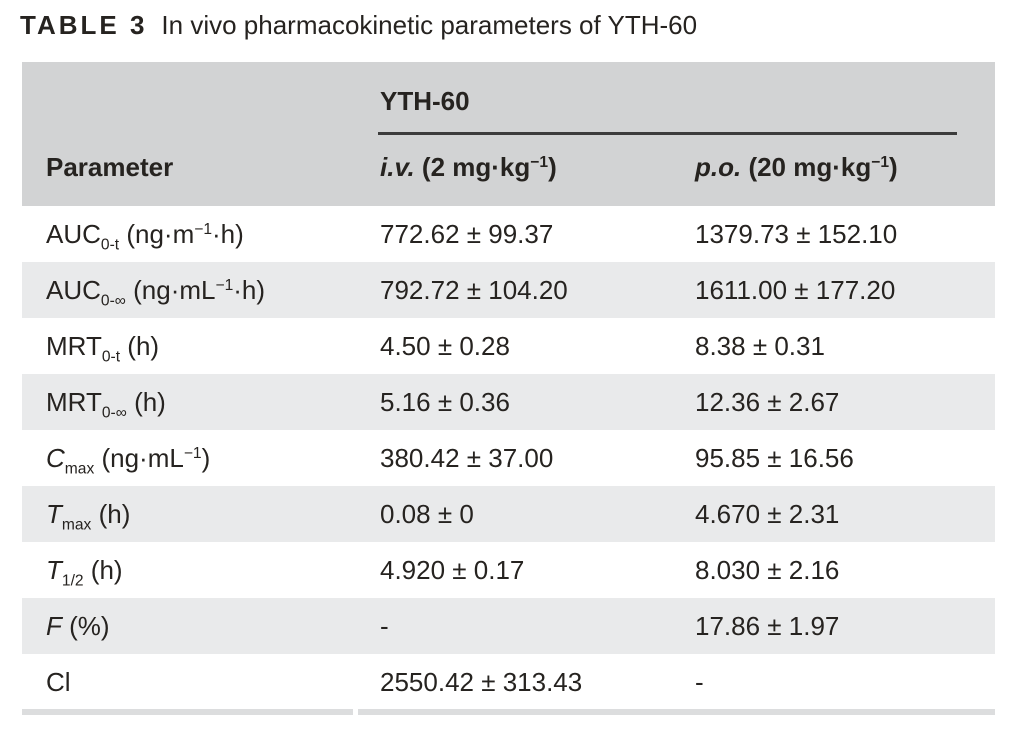 This screenshot has height=732, width=1019. I want to click on bottom-border-left-segment, so click(187, 712).